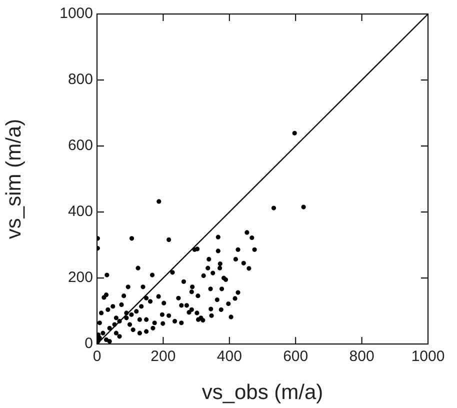 The image size is (457, 408). I want to click on y-tick-label: 200, so click(80, 277).